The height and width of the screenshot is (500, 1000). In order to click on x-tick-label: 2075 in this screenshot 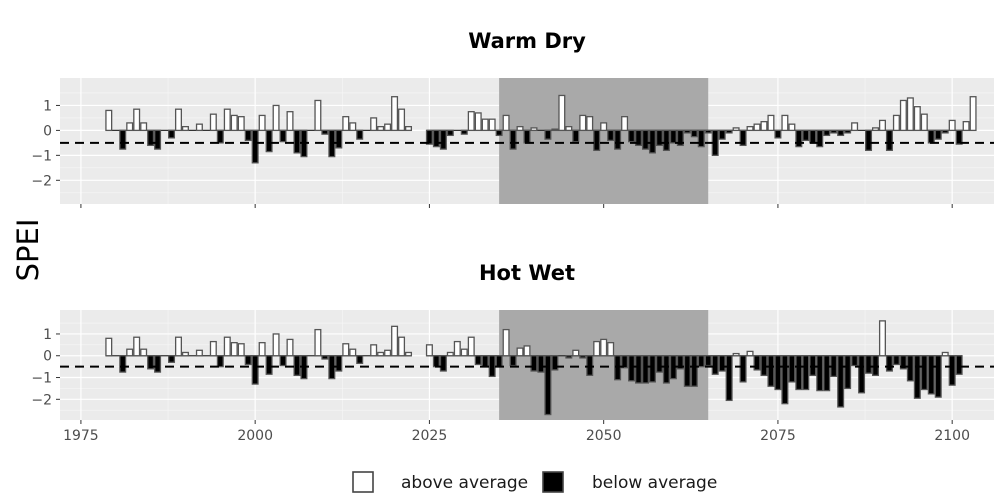, I will do `click(778, 436)`.